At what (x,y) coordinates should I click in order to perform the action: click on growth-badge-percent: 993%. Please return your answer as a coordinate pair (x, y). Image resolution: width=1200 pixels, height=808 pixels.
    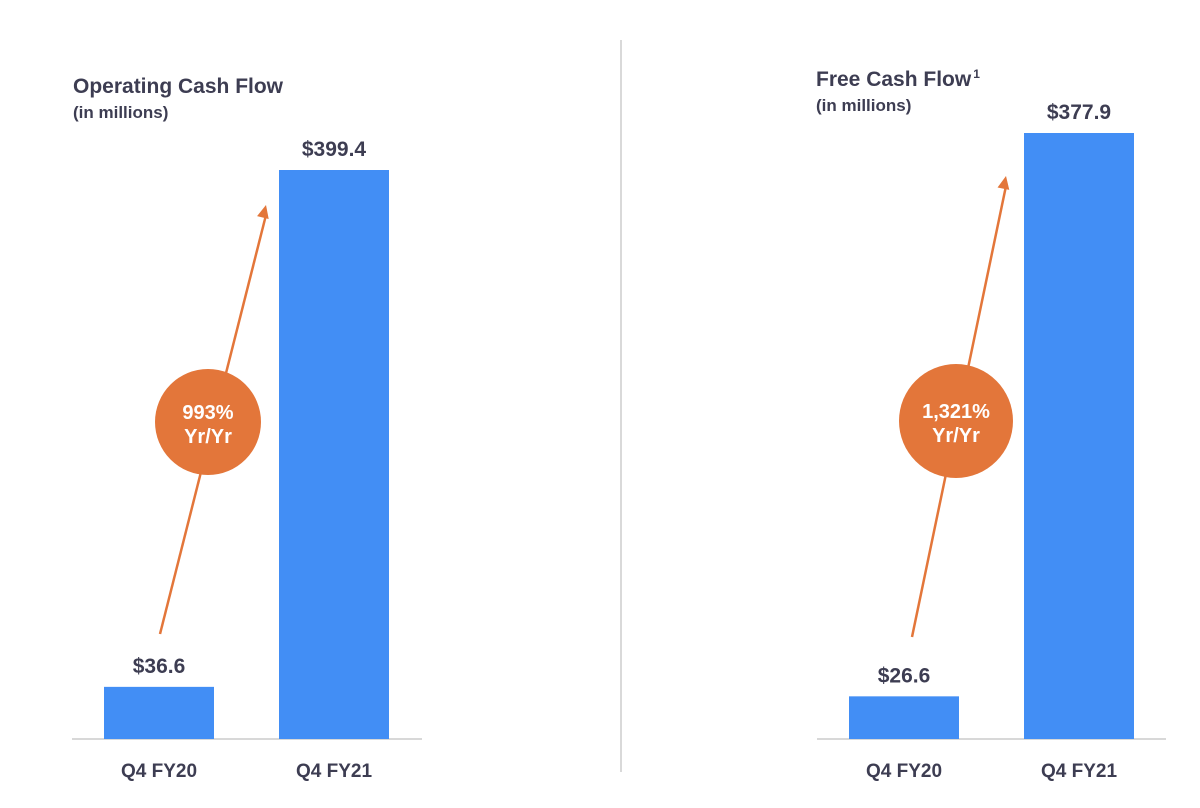
    Looking at the image, I should click on (207, 413).